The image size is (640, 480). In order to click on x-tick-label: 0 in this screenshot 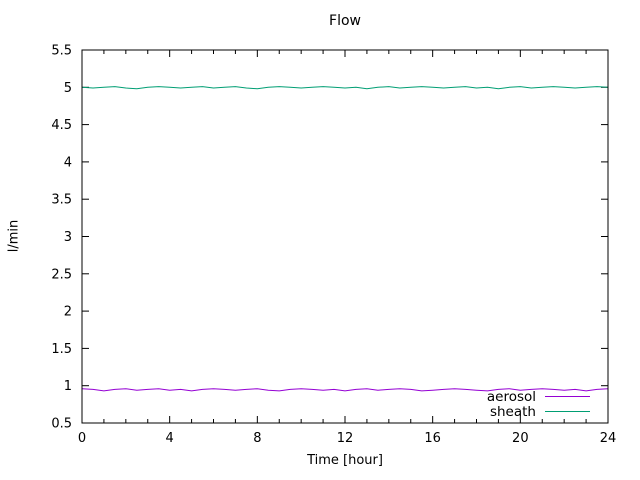, I will do `click(82, 438)`.